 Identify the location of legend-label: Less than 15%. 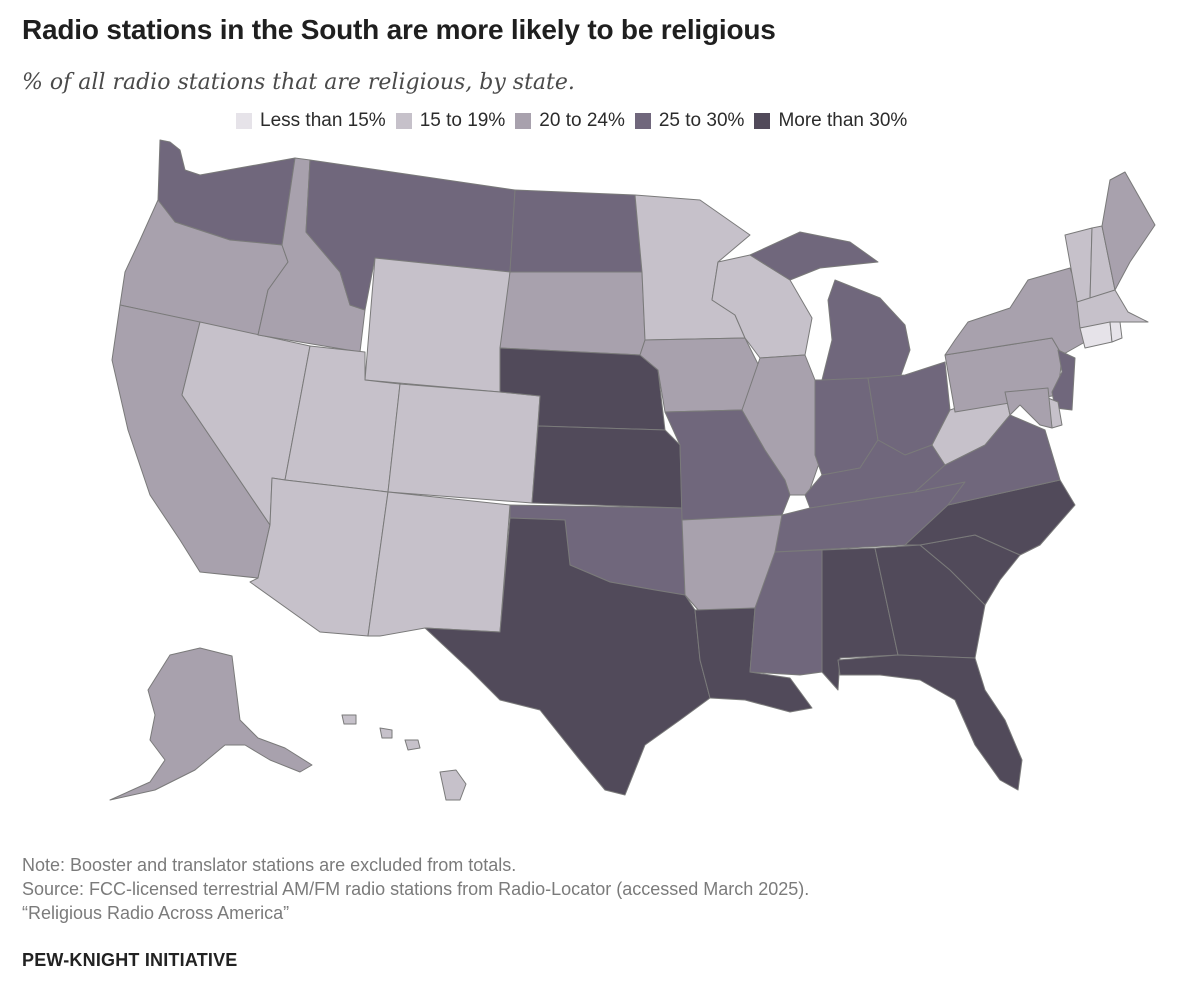
(323, 120).